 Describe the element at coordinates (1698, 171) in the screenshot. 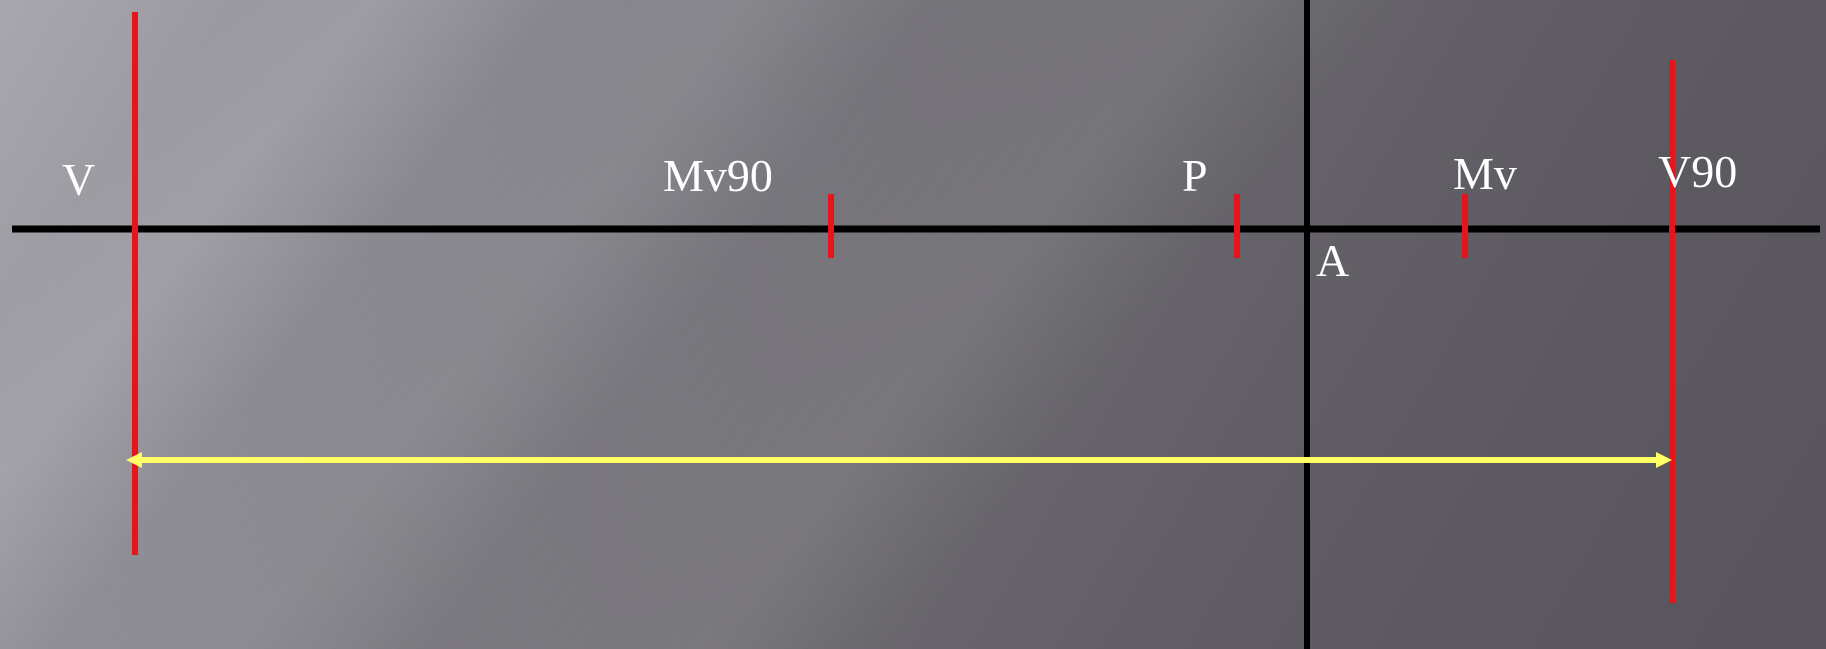

I see `label-v90: V90` at that location.